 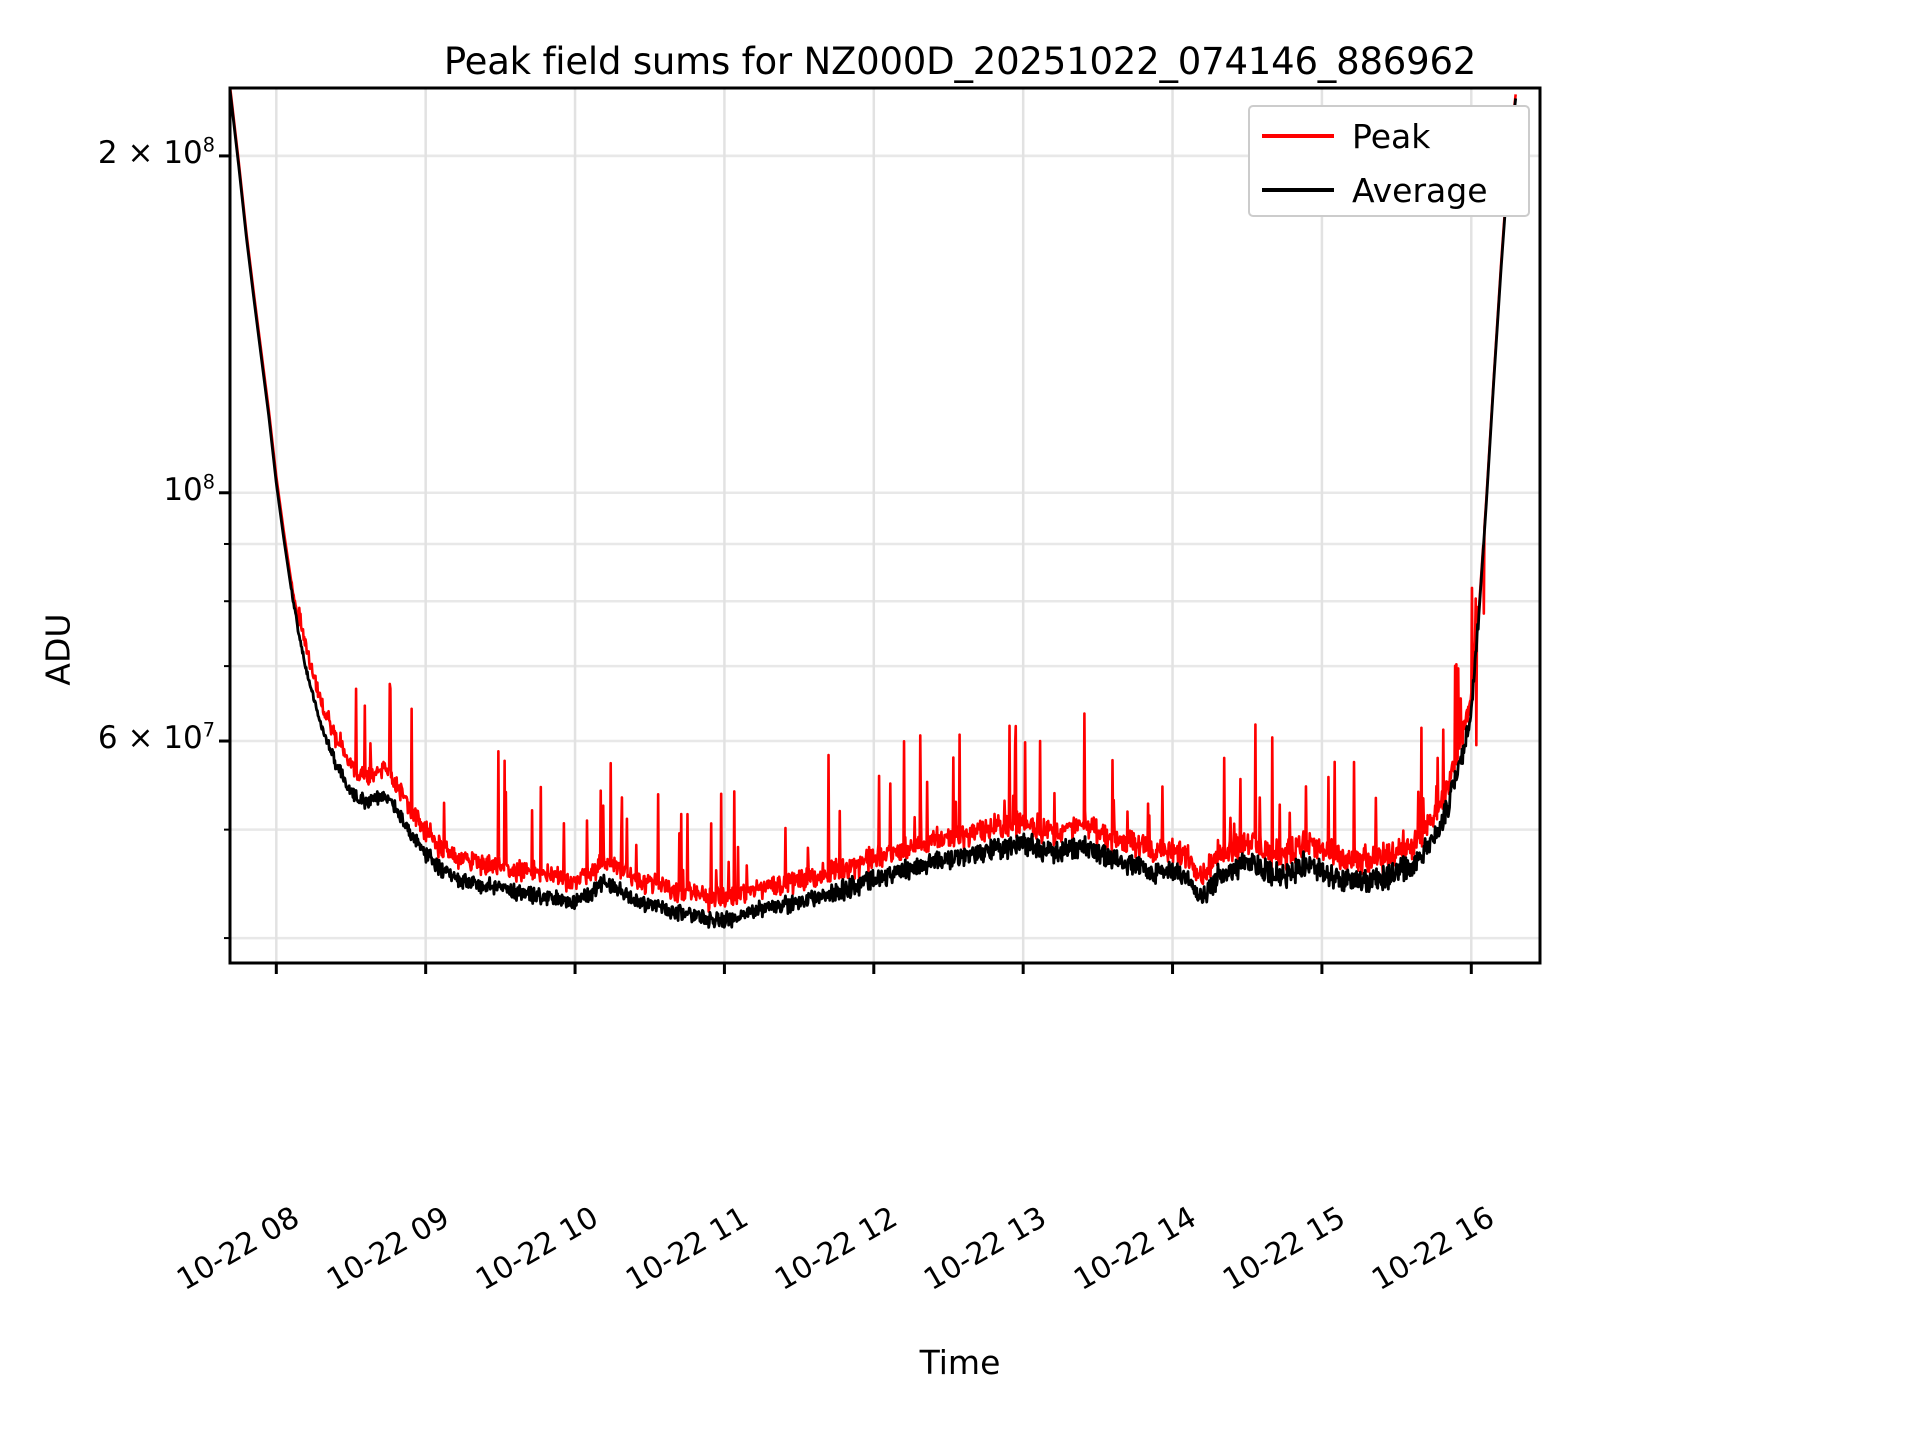 I want to click on legend-entry-peak: Peak, so click(x=1391, y=136).